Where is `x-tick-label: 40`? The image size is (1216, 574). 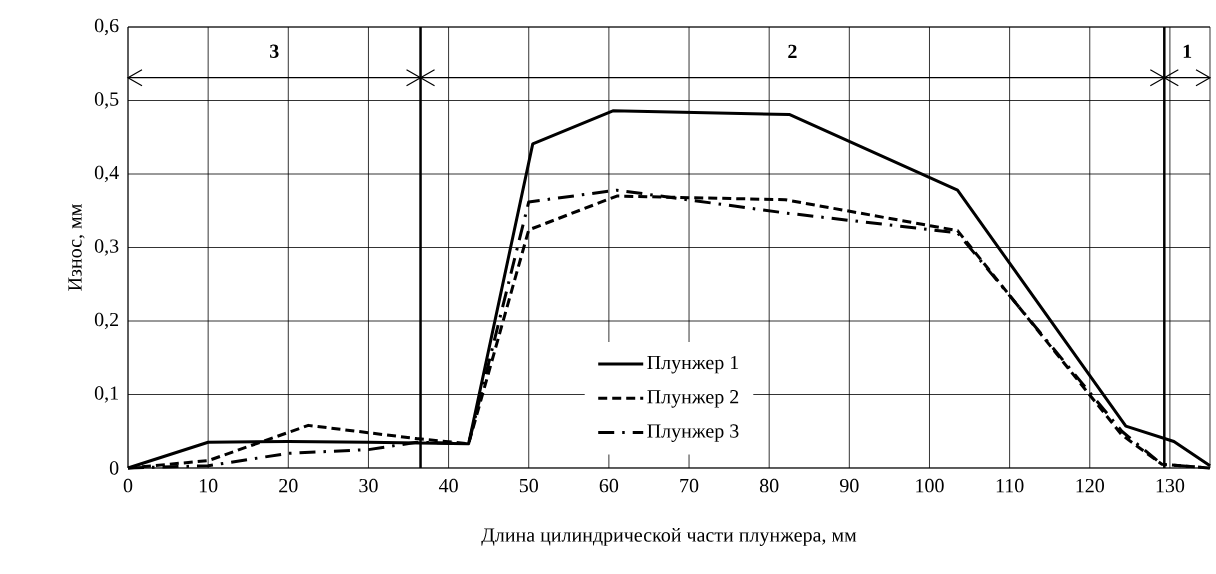
x-tick-label: 40 is located at coordinates (448, 485).